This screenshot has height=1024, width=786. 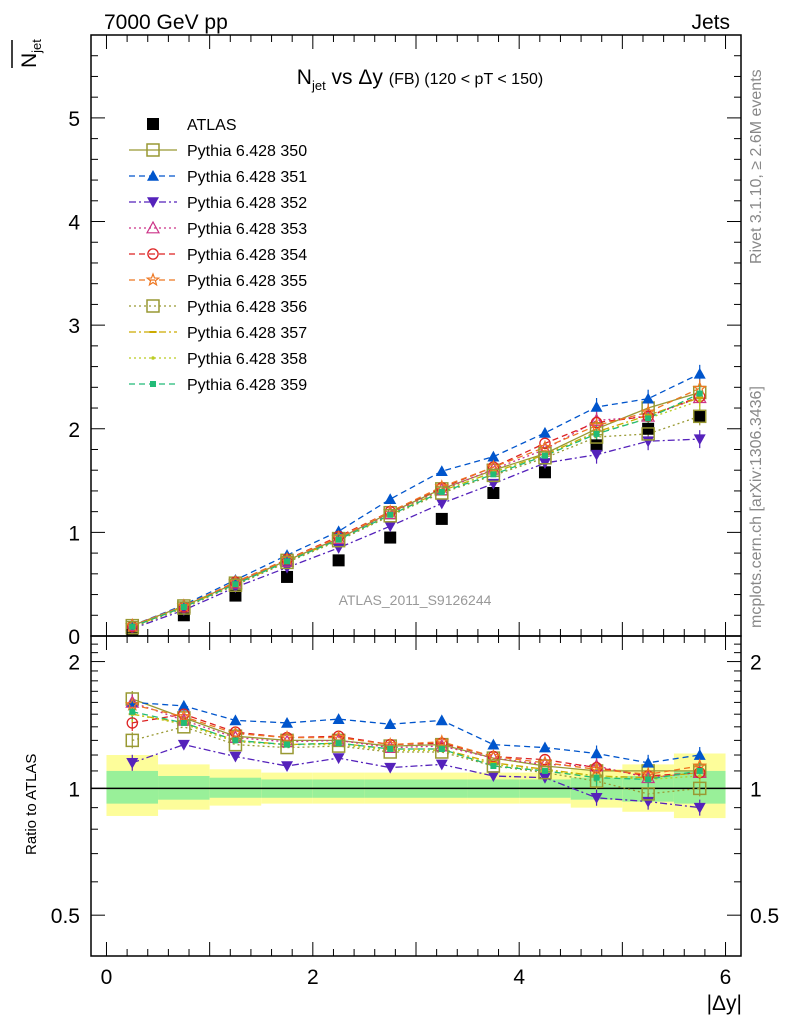 I want to click on x-tick-label: 6, so click(x=726, y=977).